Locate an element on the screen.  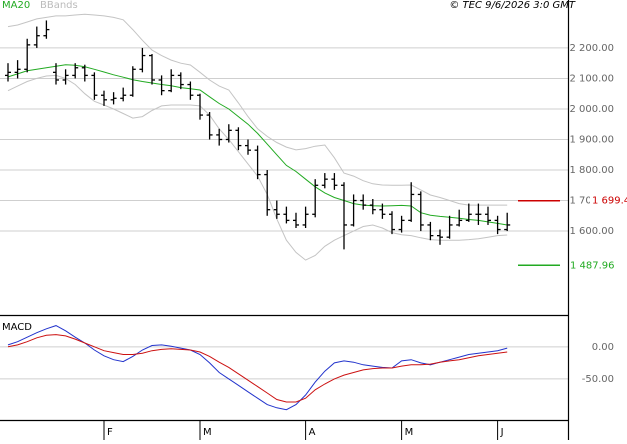
level-label: 1 699.4 is located at coordinates (609, 201).